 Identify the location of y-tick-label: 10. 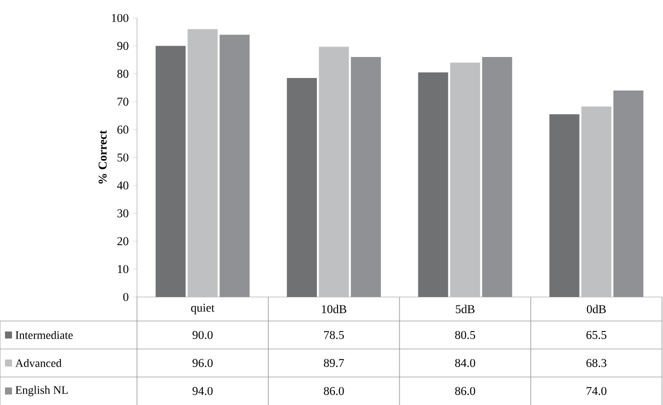
(123, 269).